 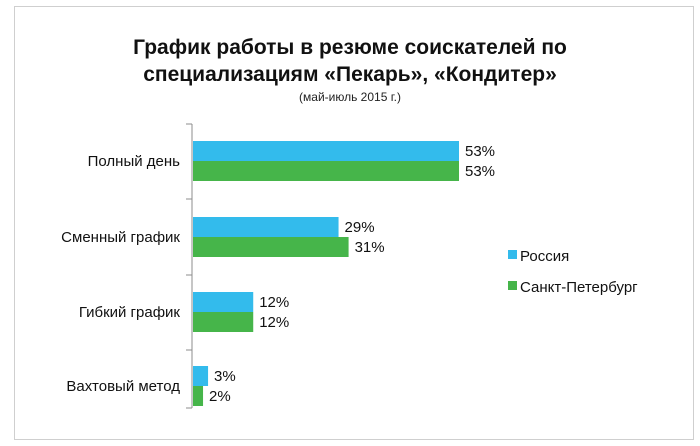 I want to click on data-label: 3%, so click(x=225, y=376).